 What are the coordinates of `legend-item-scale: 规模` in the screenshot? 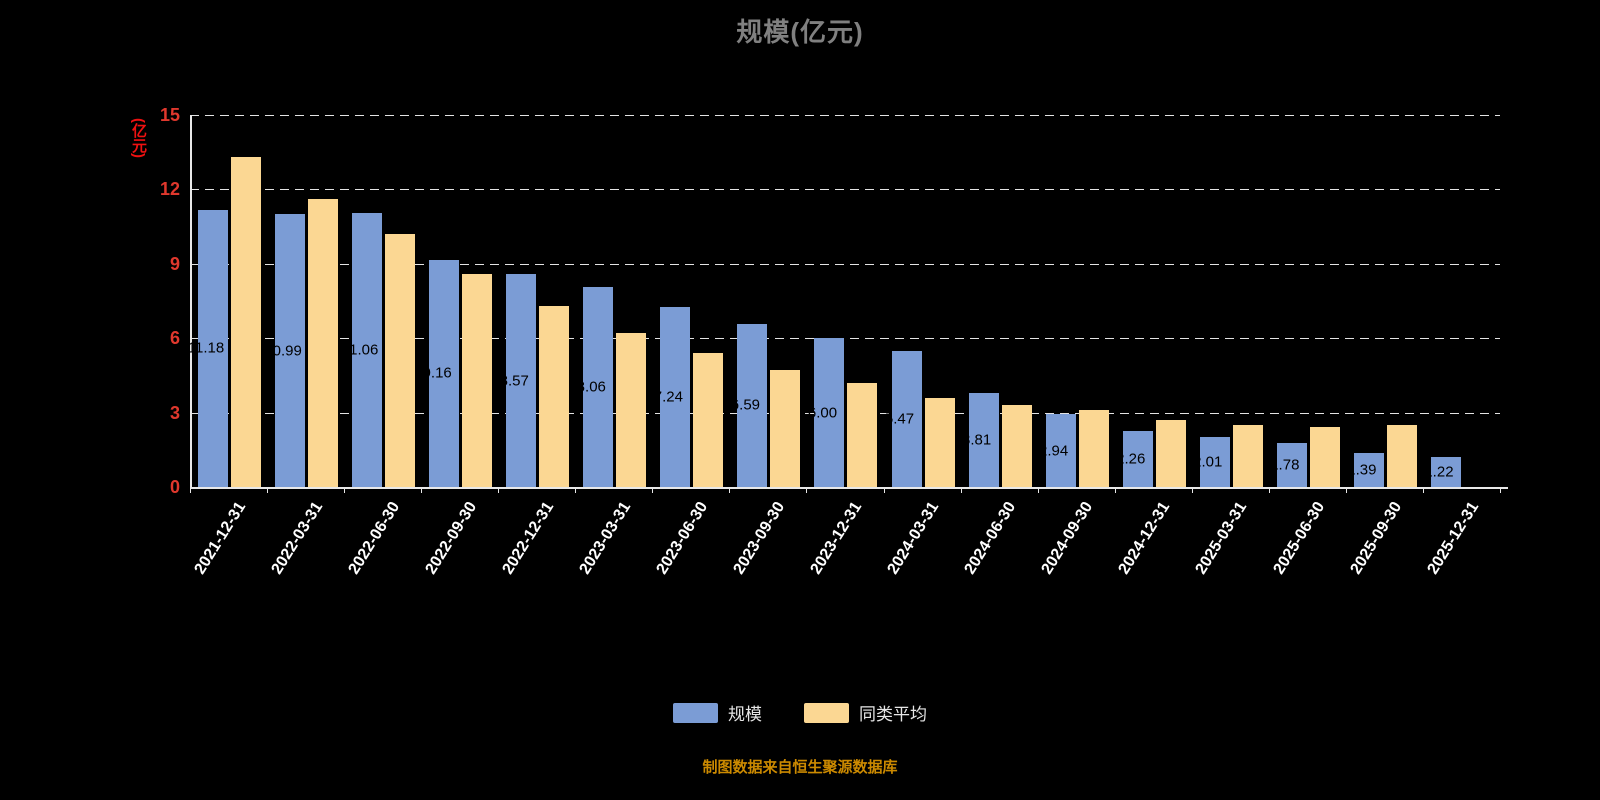 It's located at (717, 712).